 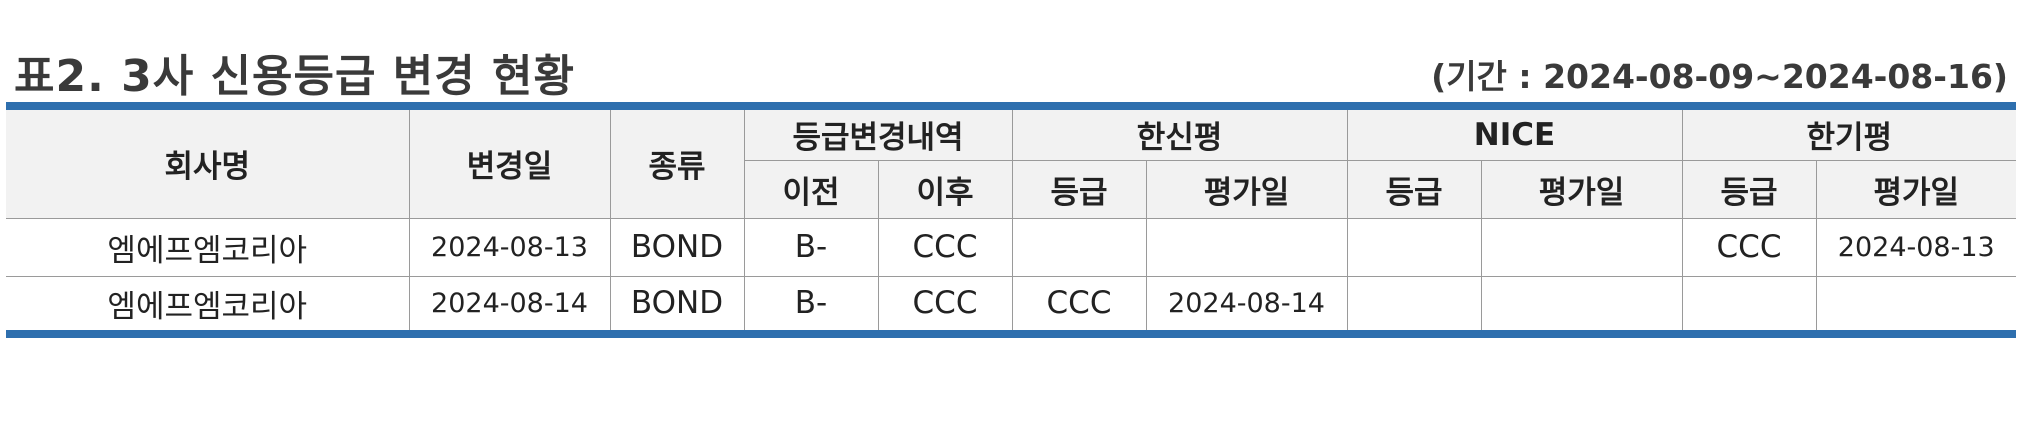 I want to click on cell-kis-date, so click(x=1246, y=247).